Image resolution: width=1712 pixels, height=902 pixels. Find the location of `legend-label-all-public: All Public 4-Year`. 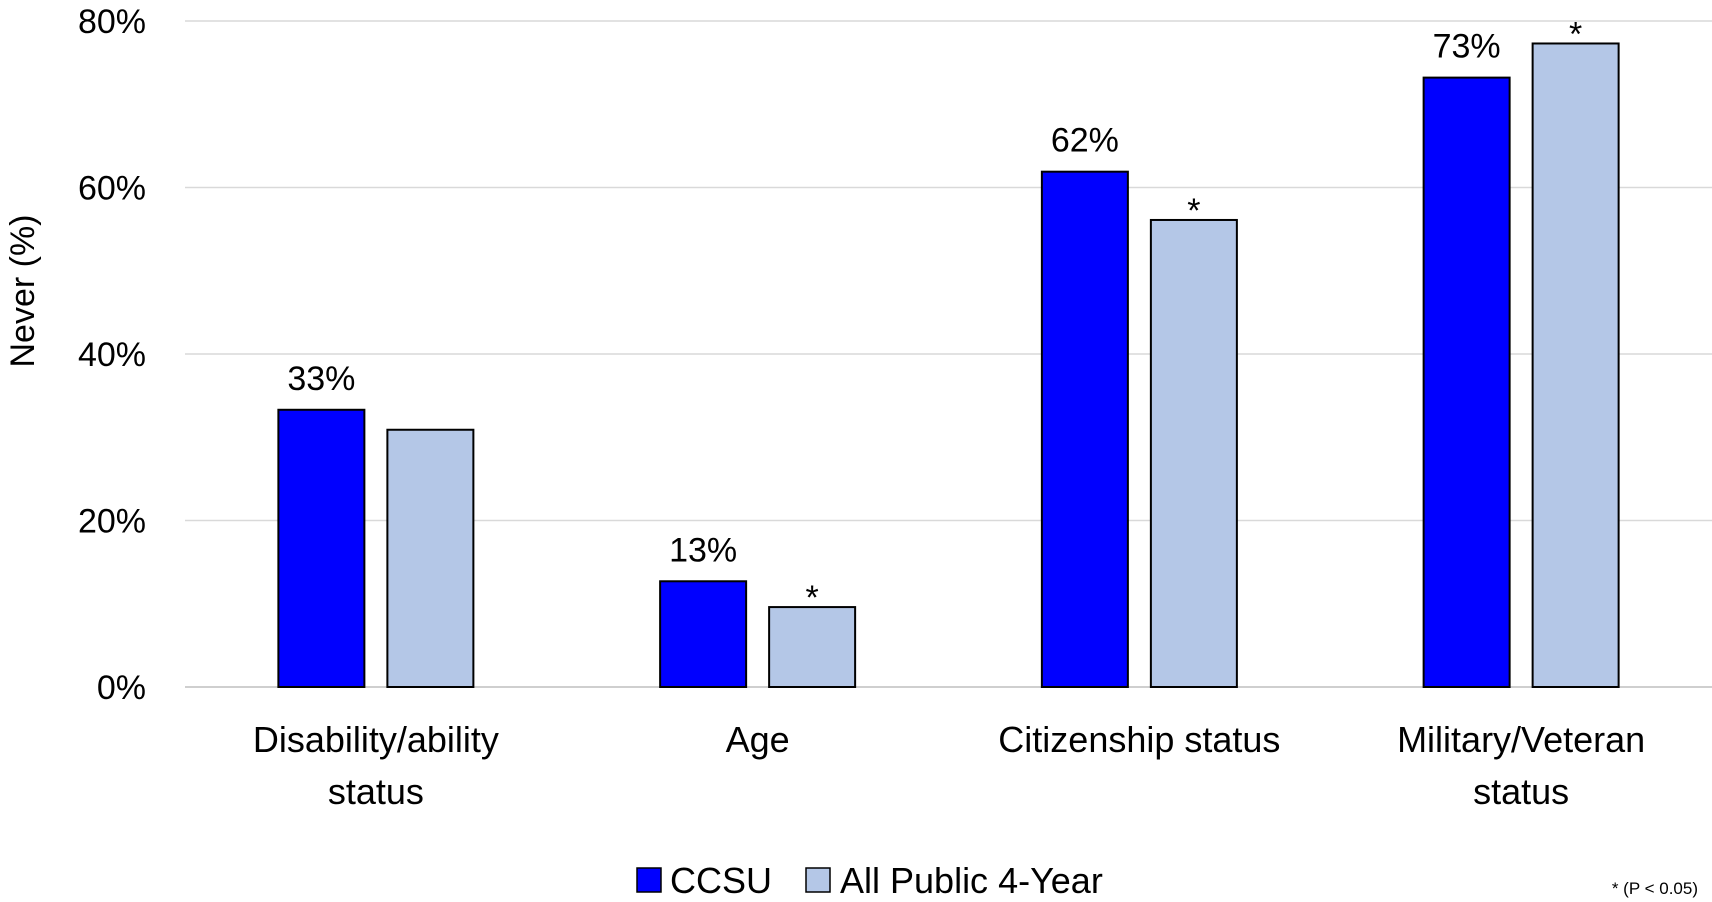

legend-label-all-public: All Public 4-Year is located at coordinates (971, 880).